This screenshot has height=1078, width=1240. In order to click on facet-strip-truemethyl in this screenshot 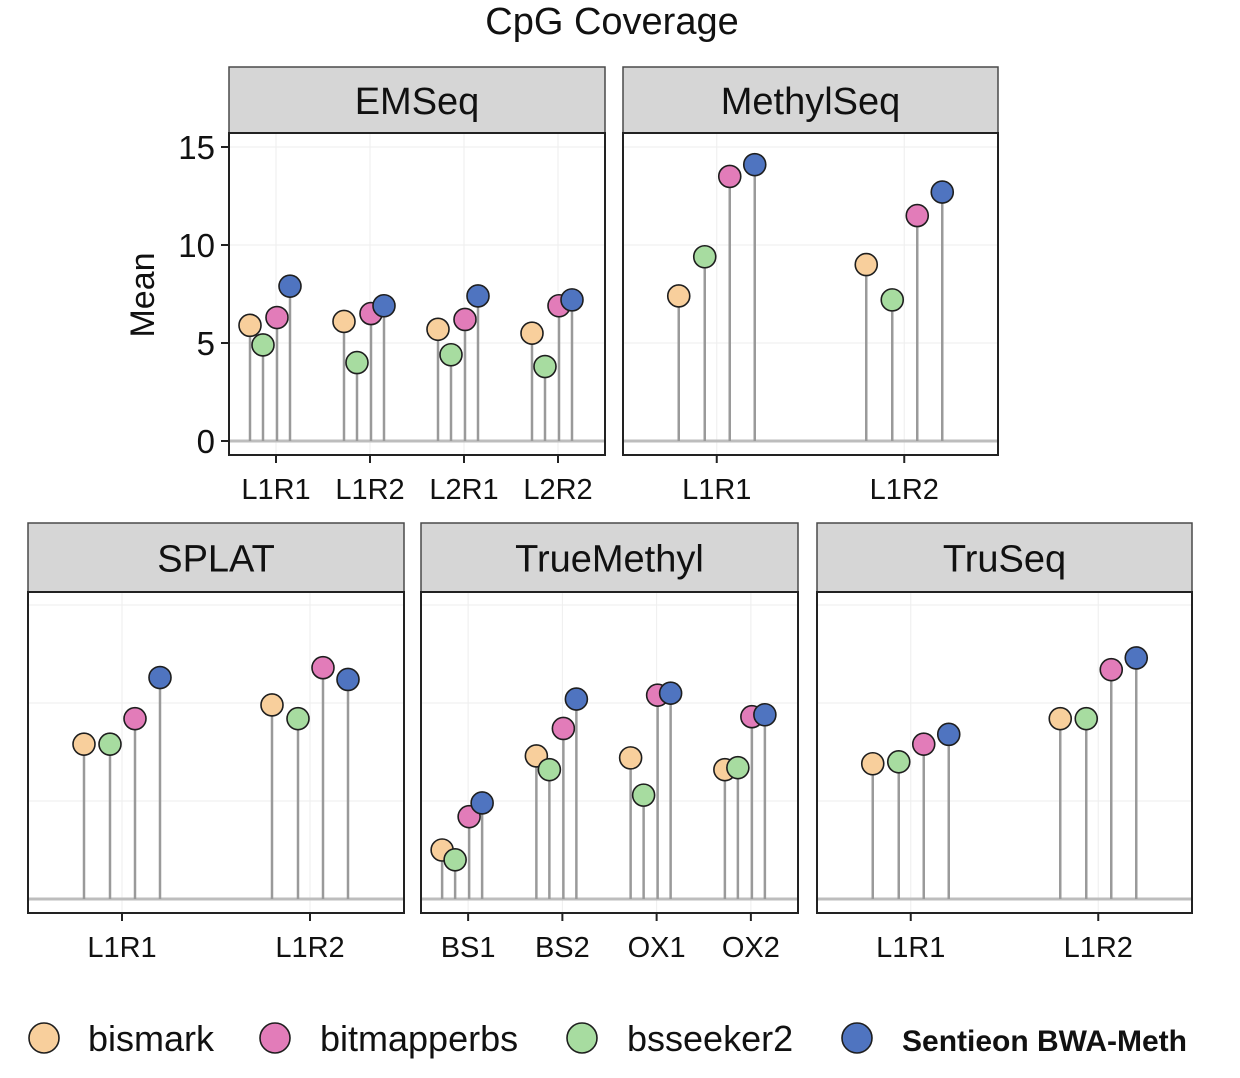, I will do `click(609, 557)`.